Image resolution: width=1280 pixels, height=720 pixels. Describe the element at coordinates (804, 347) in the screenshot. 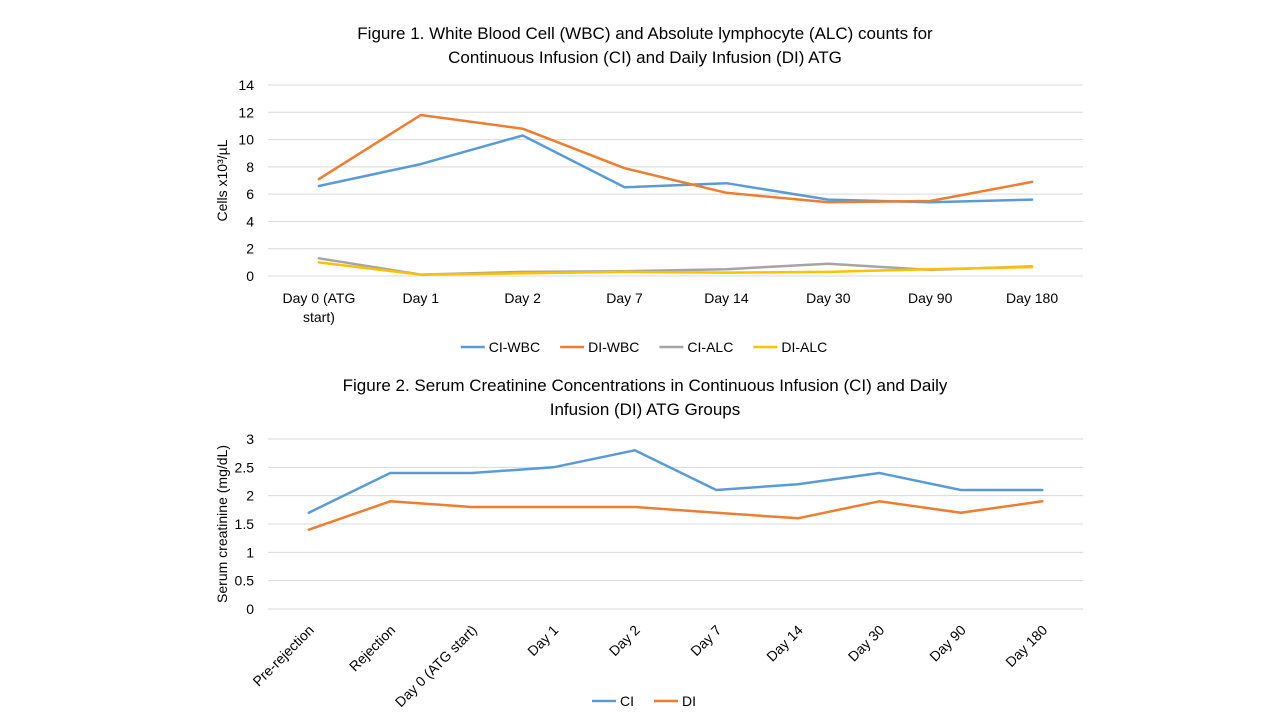

I see `legend-label-di-alc: DI-ALC` at that location.